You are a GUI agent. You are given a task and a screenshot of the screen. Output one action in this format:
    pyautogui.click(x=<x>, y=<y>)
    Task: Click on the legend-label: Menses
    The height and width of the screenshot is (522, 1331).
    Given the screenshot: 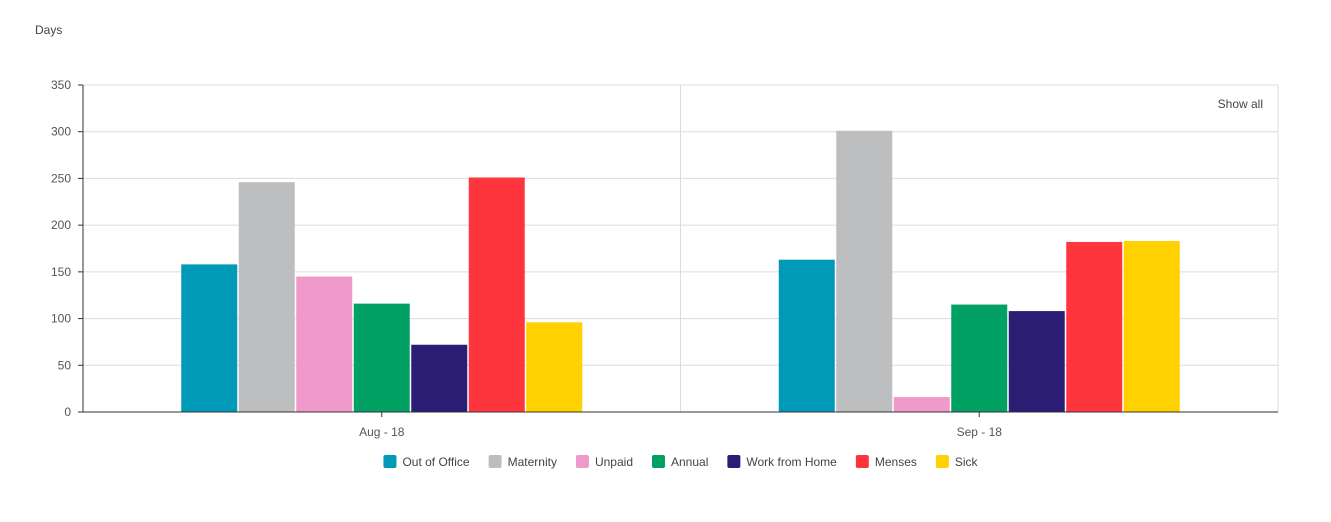 What is the action you would take?
    pyautogui.click(x=896, y=462)
    